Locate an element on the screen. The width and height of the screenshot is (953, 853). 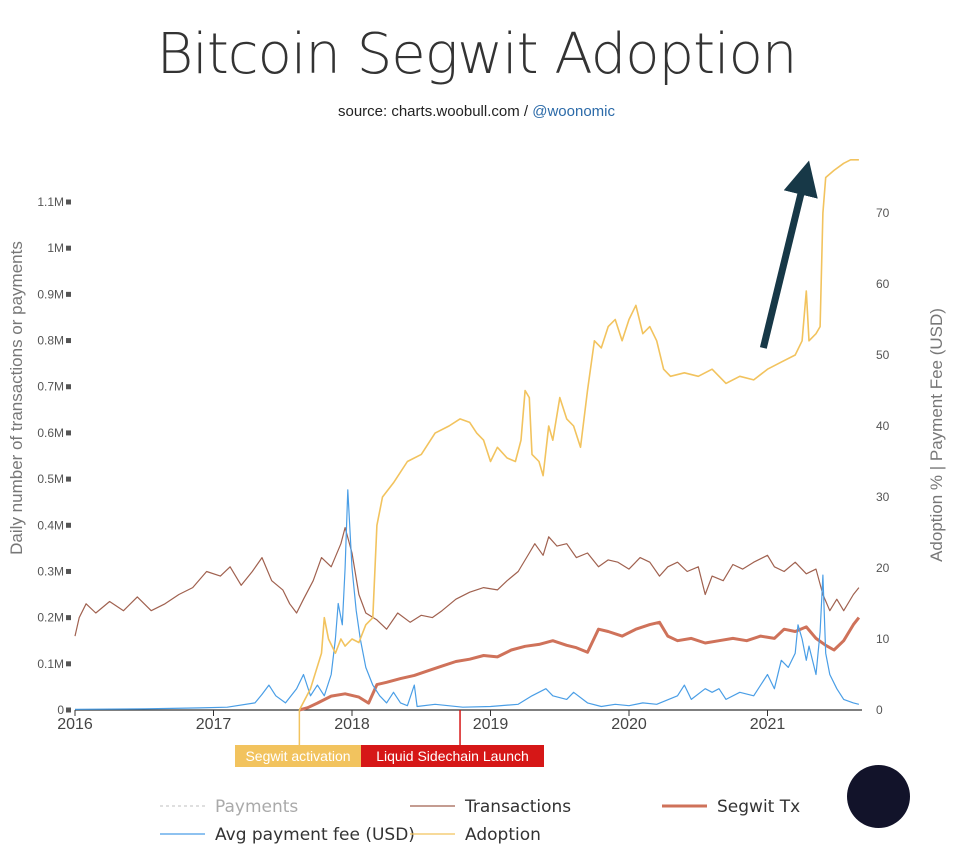
left-tick-label: 0.1M is located at coordinates (50, 664).